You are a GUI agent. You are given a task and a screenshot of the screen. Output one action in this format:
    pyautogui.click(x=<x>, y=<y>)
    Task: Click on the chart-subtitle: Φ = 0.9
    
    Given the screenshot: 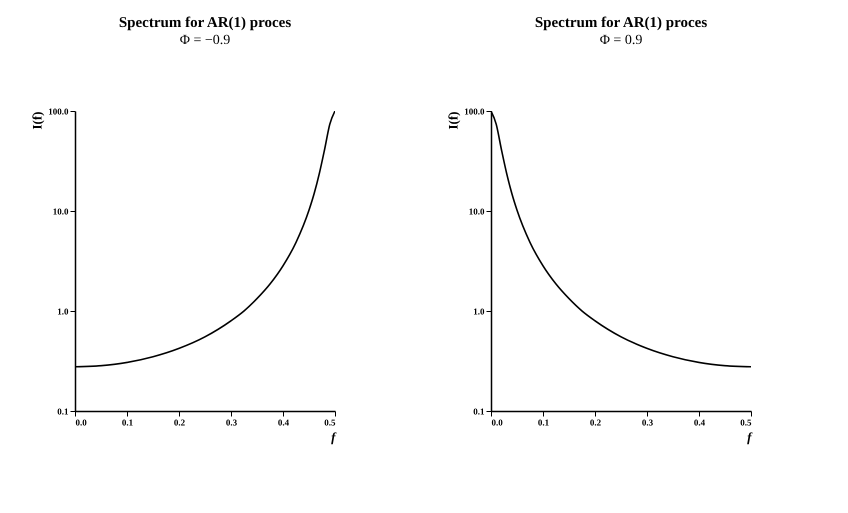 What is the action you would take?
    pyautogui.click(x=621, y=40)
    